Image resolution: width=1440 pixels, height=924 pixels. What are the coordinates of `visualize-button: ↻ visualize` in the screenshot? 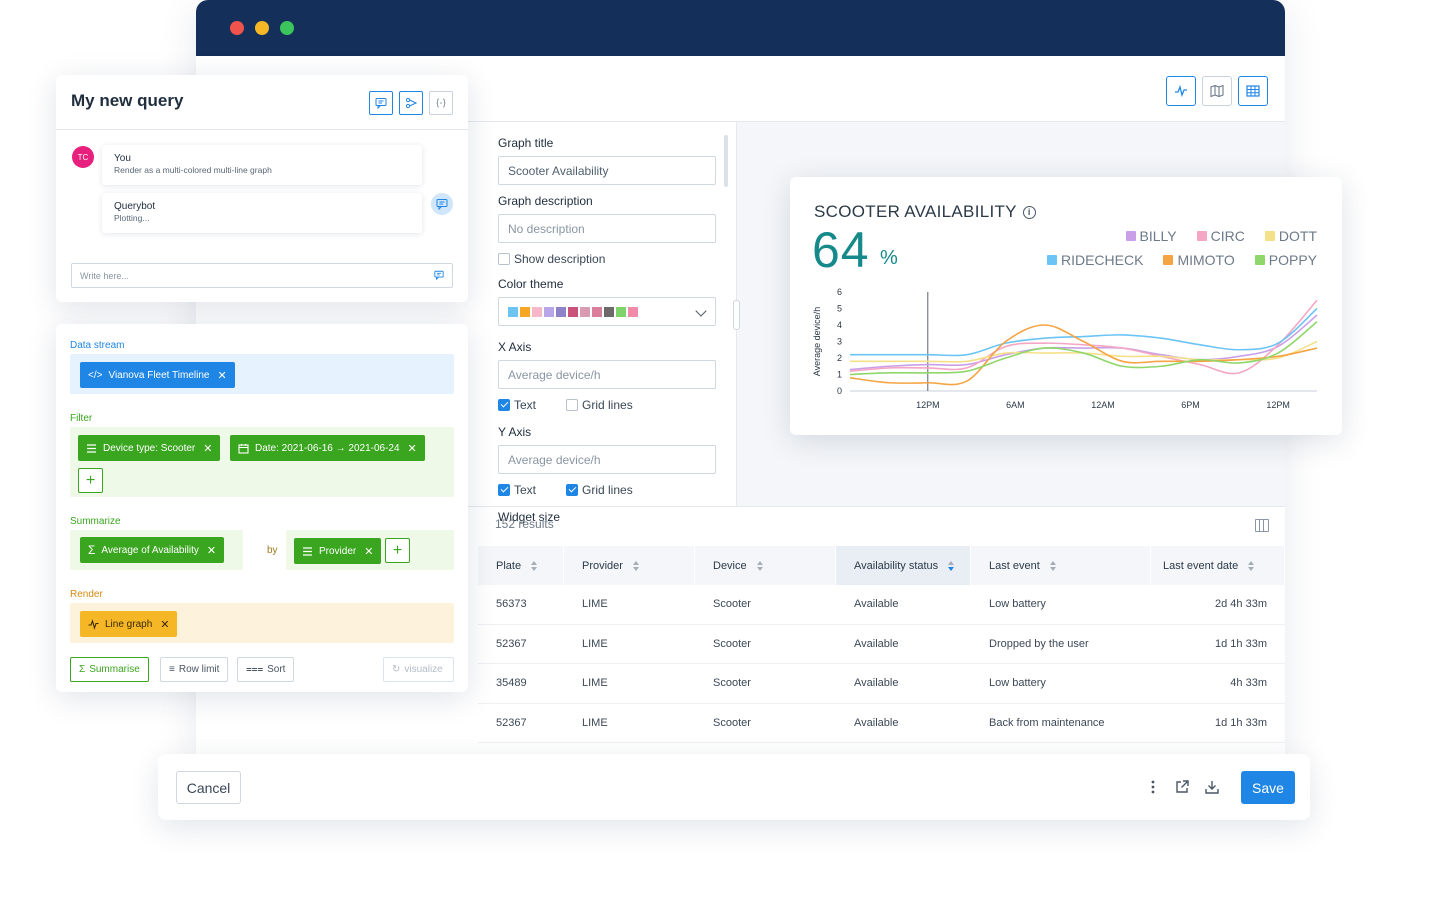 It's located at (418, 669).